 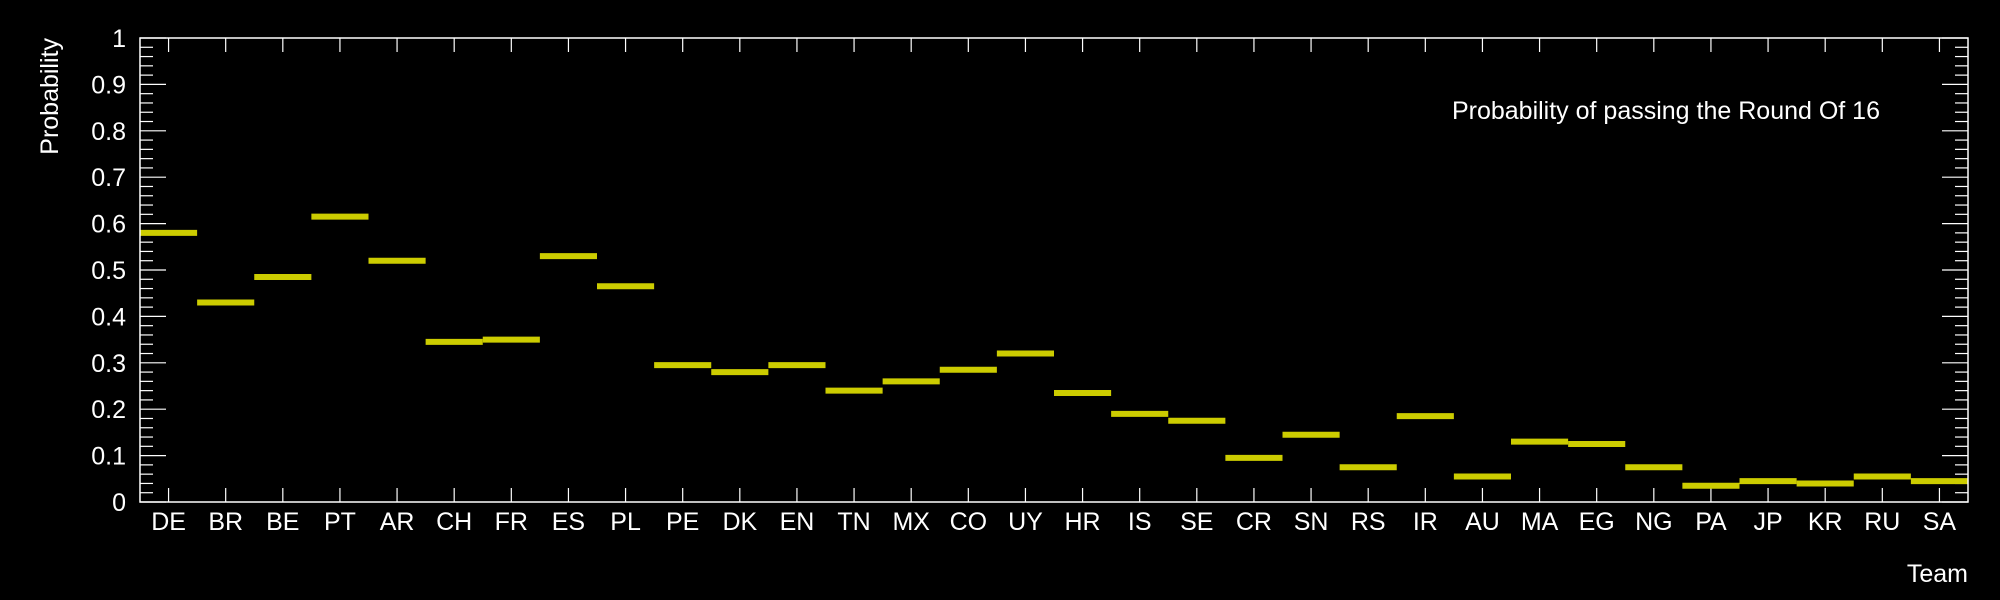 What do you see at coordinates (1597, 522) in the screenshot?
I see `x-tick-label: EG` at bounding box center [1597, 522].